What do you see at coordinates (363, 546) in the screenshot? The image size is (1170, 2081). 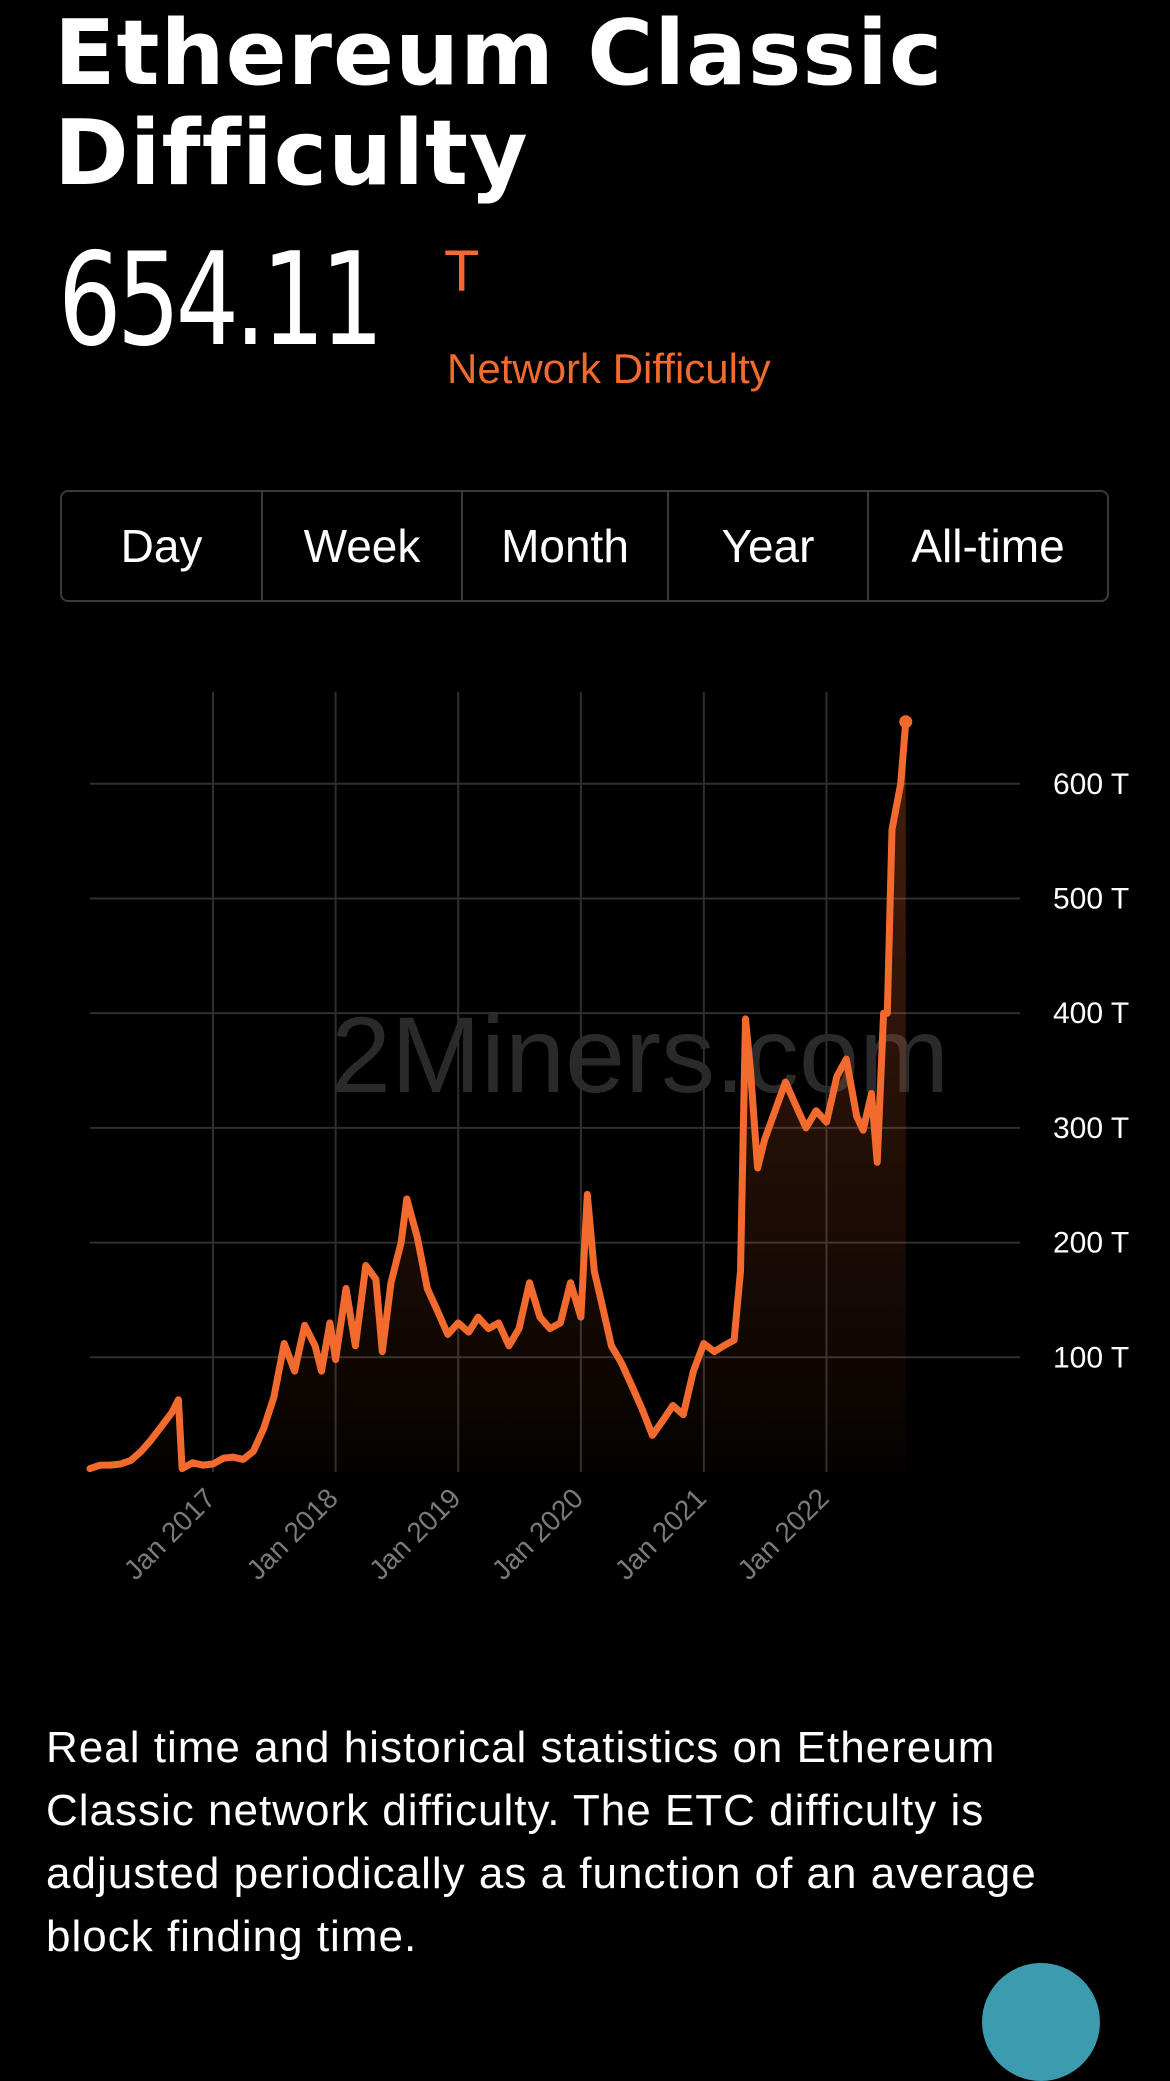 I see `tab-week: Week` at bounding box center [363, 546].